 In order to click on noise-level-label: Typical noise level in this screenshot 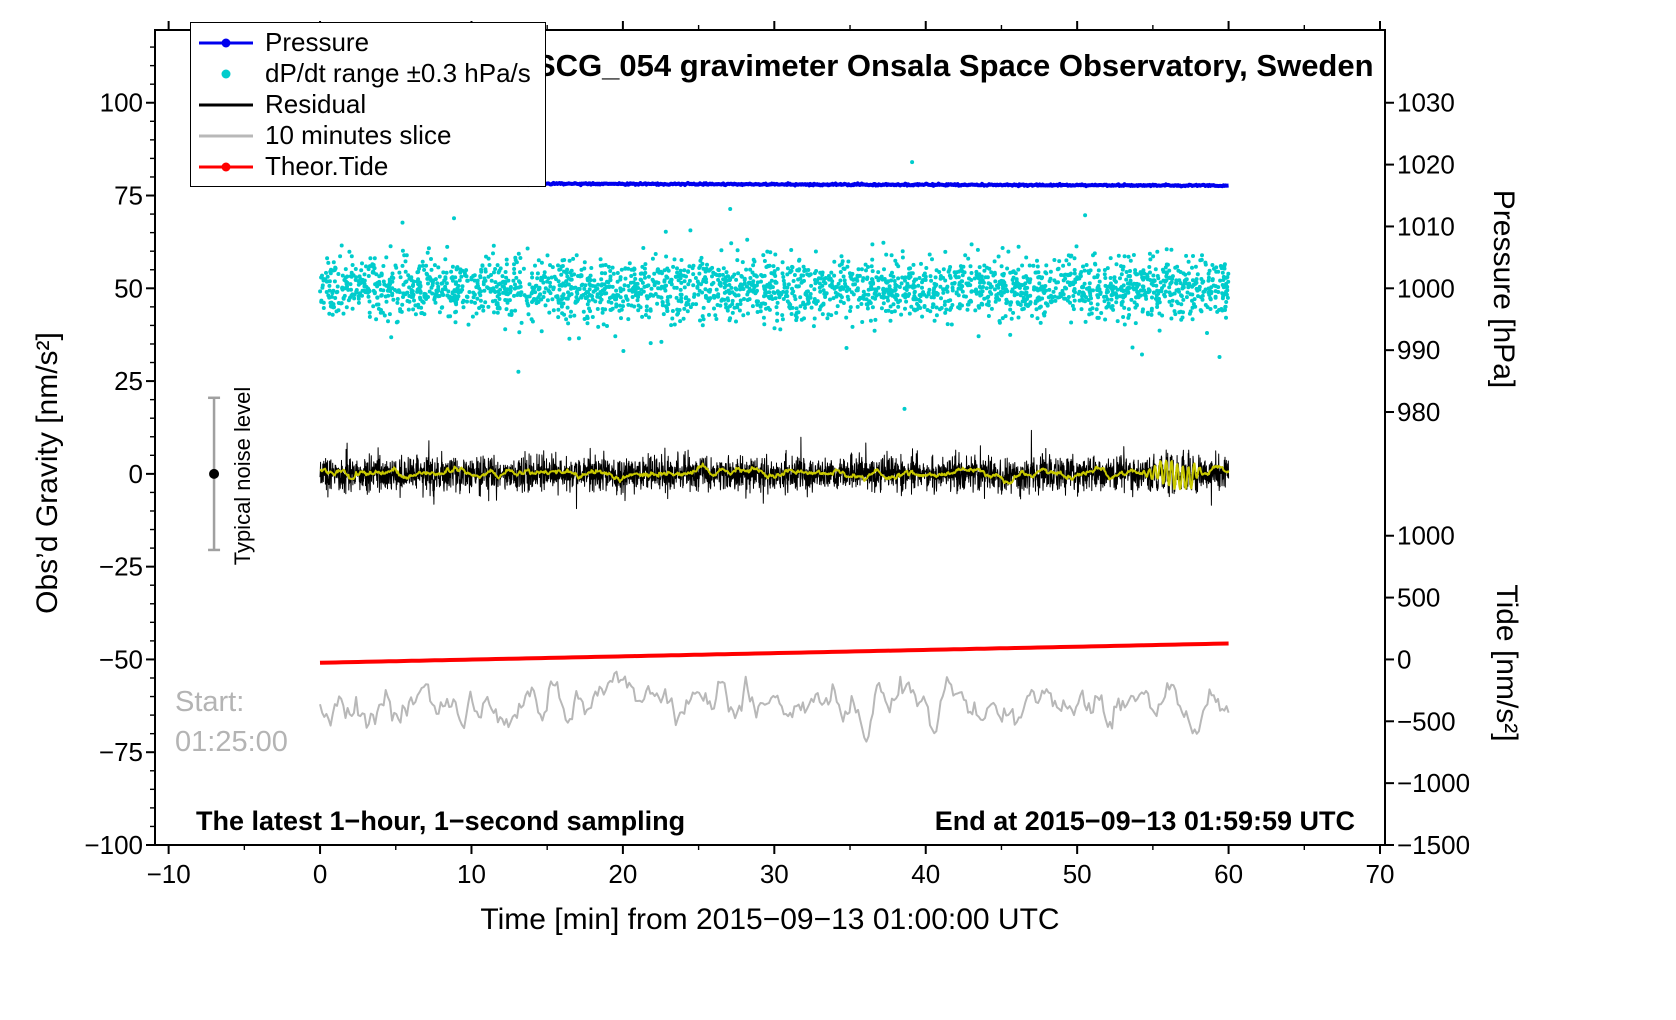, I will do `click(242, 476)`.